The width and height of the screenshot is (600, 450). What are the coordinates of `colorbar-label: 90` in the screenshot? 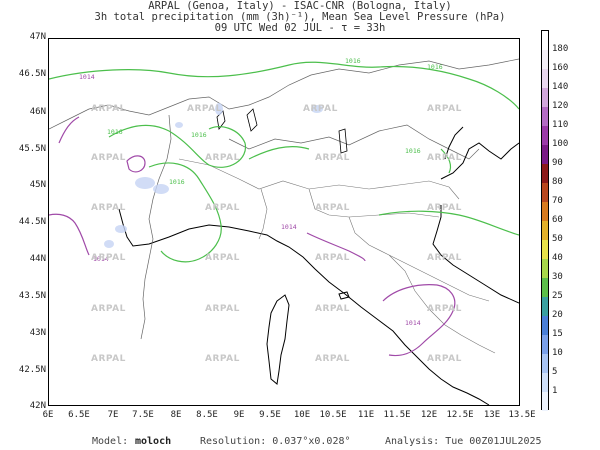 It's located at (557, 163).